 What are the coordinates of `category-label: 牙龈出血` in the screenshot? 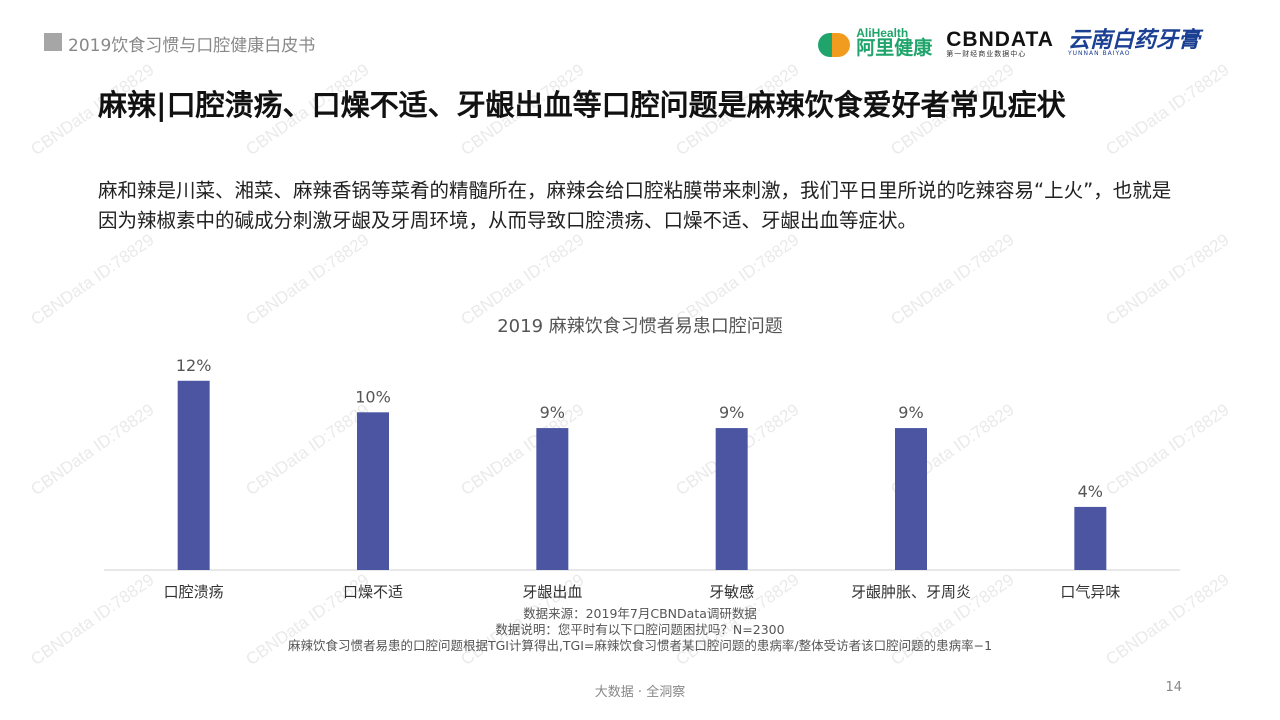 It's located at (552, 592).